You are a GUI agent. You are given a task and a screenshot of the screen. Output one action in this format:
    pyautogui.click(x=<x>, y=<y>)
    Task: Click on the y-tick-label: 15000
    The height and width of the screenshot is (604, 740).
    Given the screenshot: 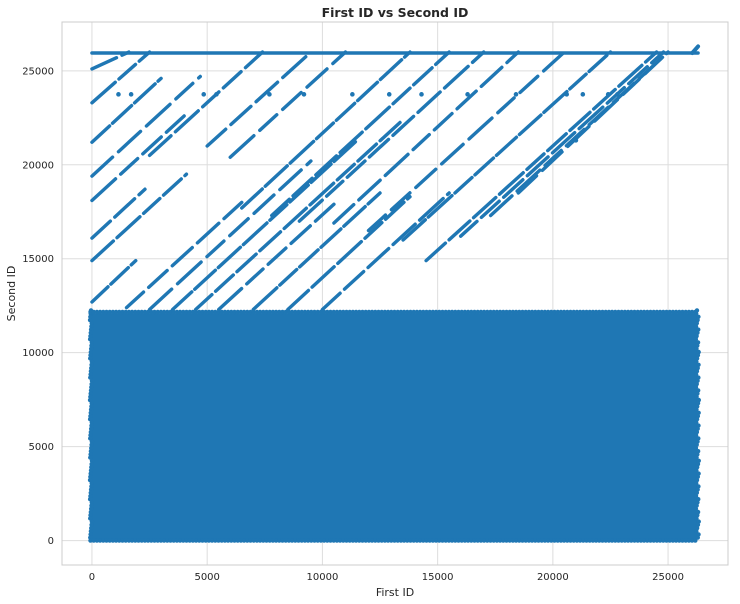 What is the action you would take?
    pyautogui.click(x=38, y=259)
    